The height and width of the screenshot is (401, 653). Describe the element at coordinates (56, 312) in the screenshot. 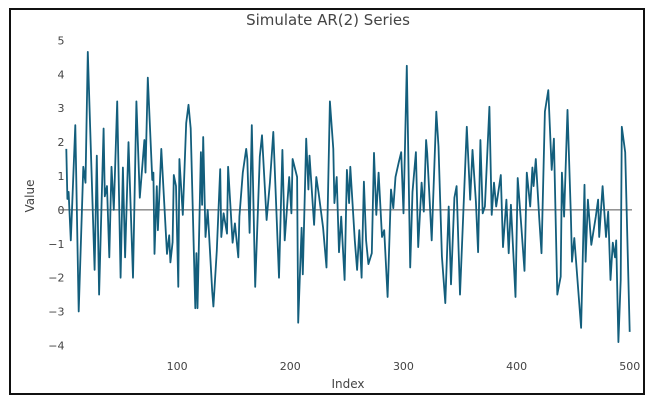

I see `y-tick-label: −3` at that location.